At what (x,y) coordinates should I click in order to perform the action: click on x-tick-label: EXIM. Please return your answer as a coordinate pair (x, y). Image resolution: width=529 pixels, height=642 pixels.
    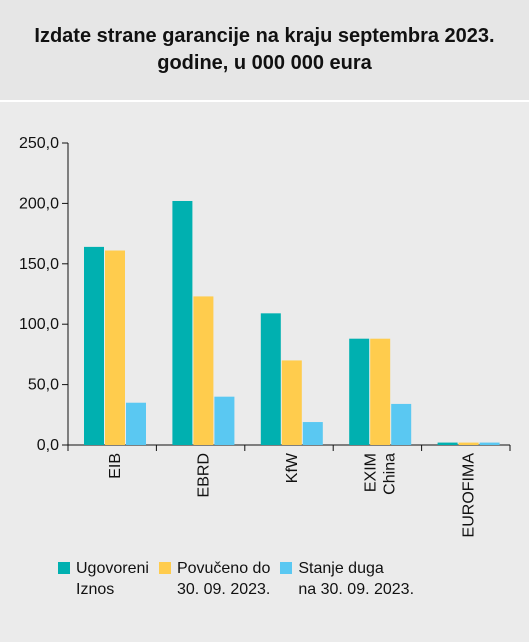
    Looking at the image, I should click on (371, 472).